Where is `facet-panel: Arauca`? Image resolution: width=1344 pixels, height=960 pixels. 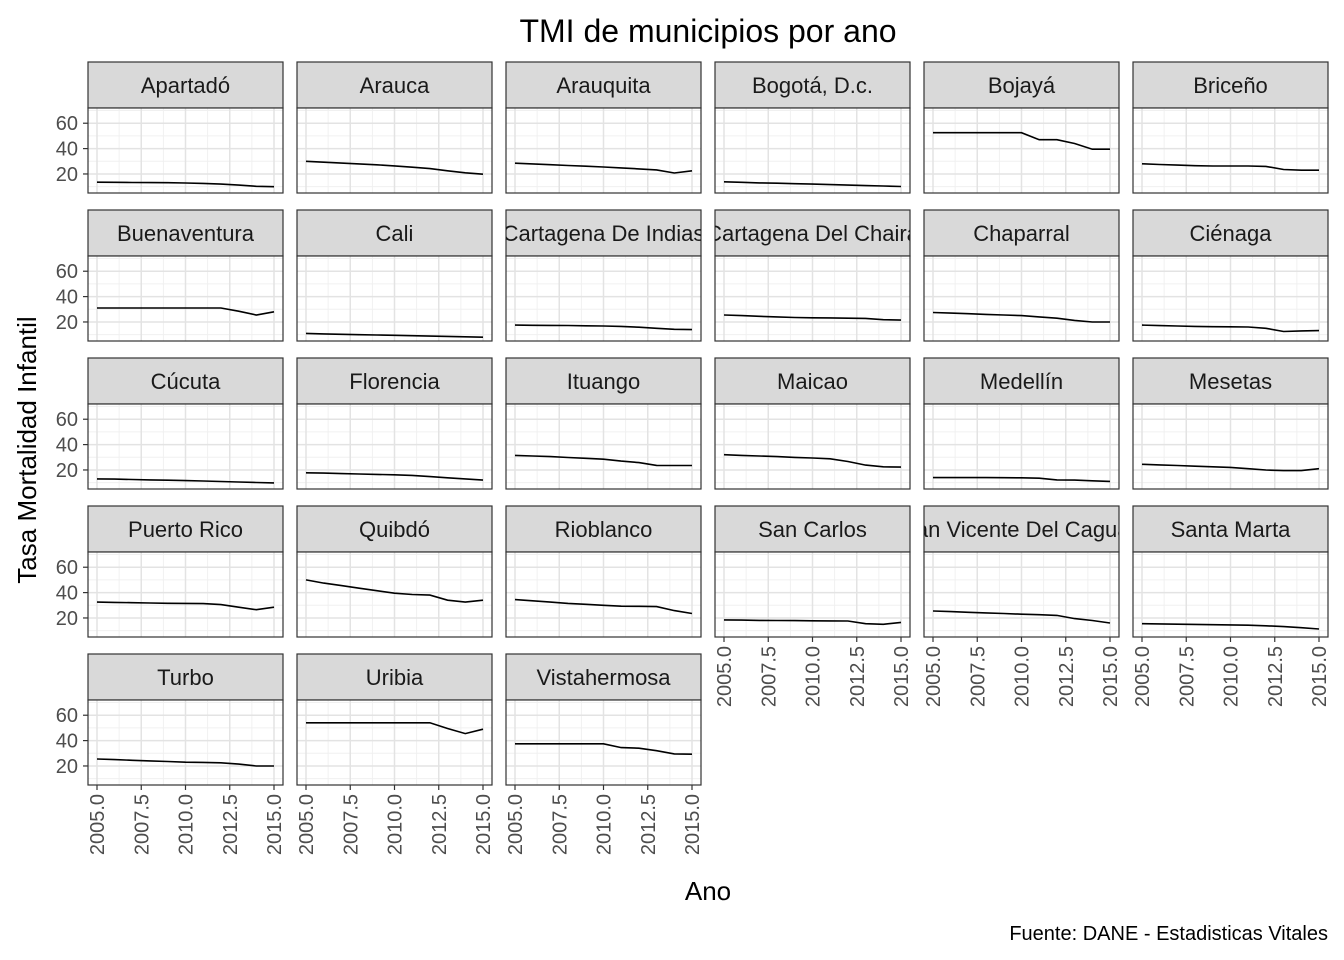 facet-panel: Arauca is located at coordinates (394, 127).